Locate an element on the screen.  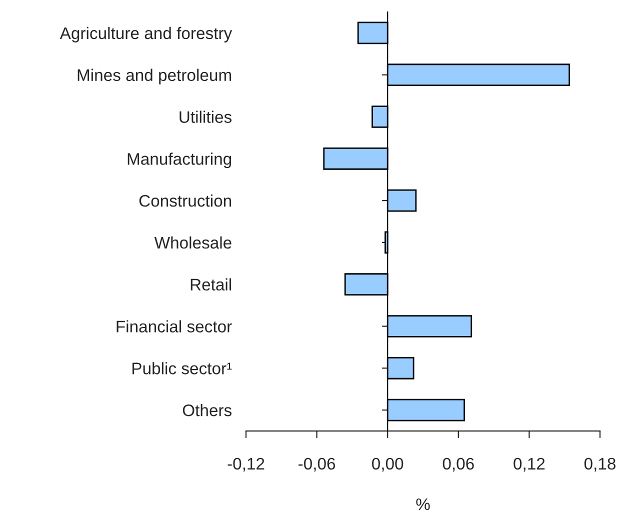
y-tick-label: Public sector¹ is located at coordinates (182, 368).